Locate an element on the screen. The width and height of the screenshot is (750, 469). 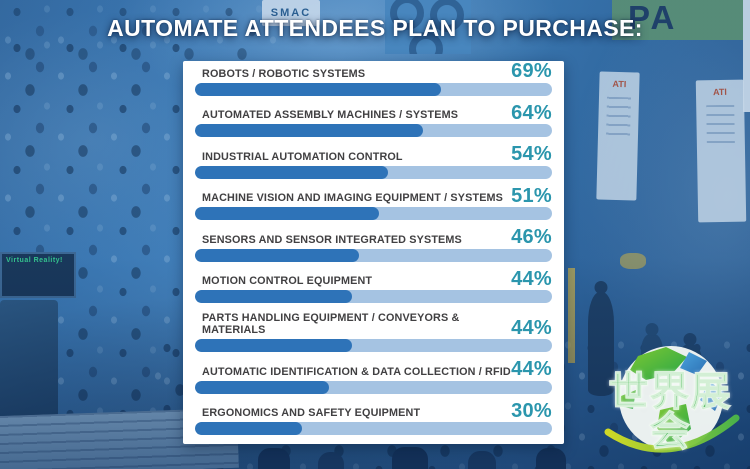
chart-row: ERGONOMICS AND SAFETY EQUIPMENT 30% is located at coordinates (373, 422).